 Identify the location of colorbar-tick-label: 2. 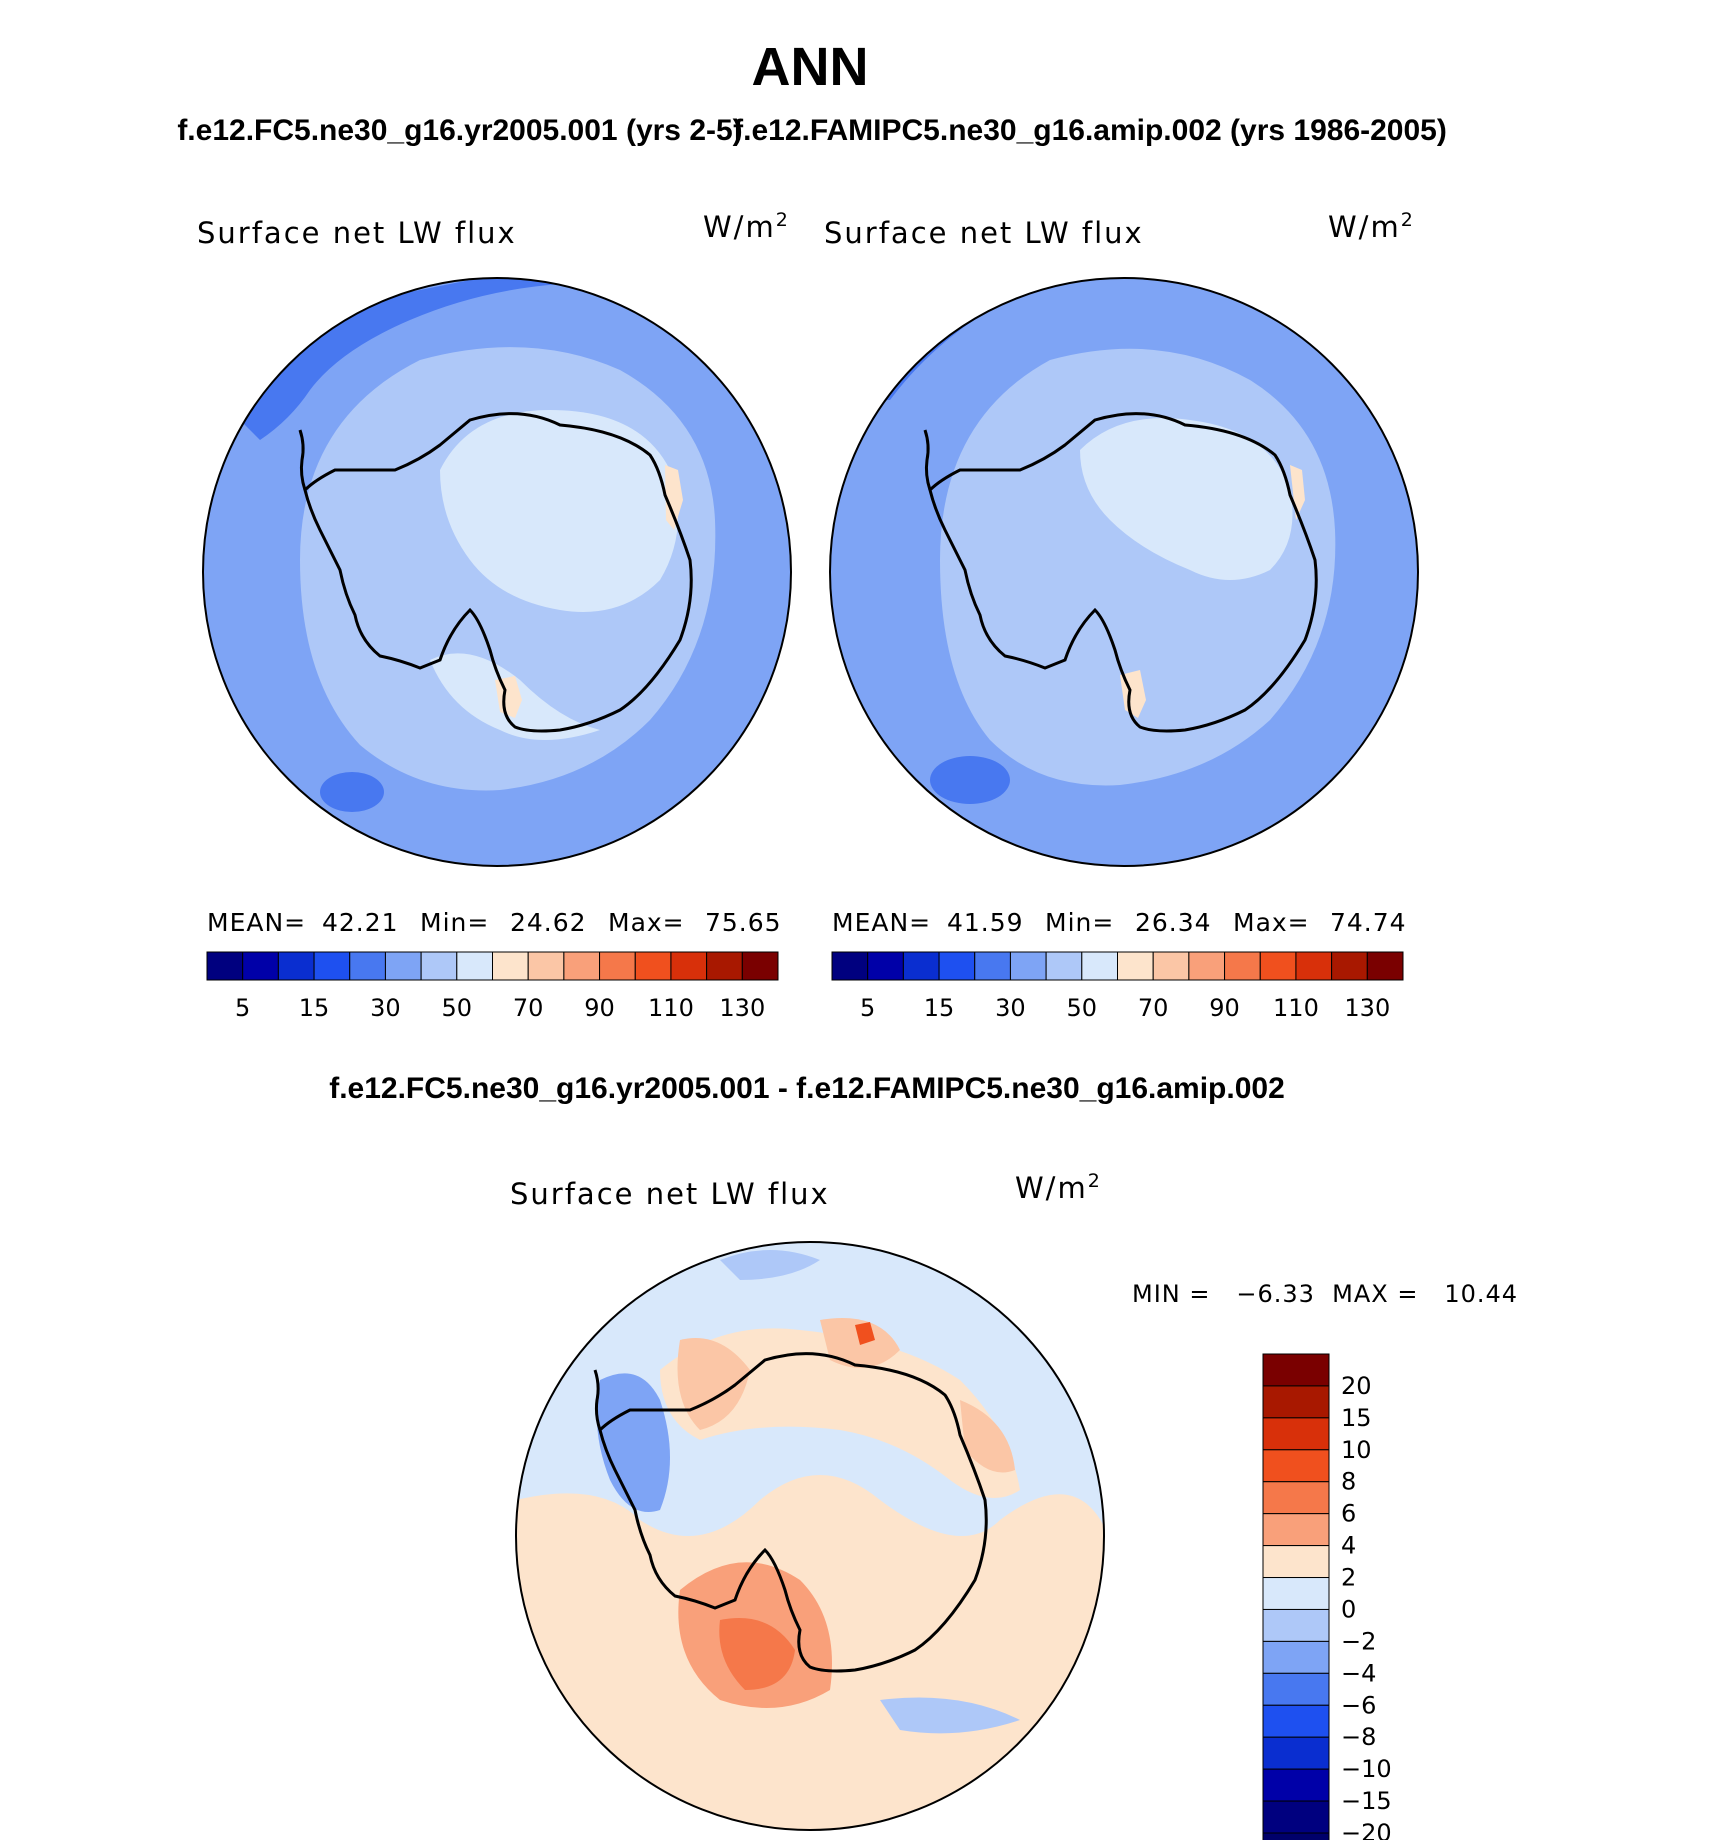
(1348, 1578).